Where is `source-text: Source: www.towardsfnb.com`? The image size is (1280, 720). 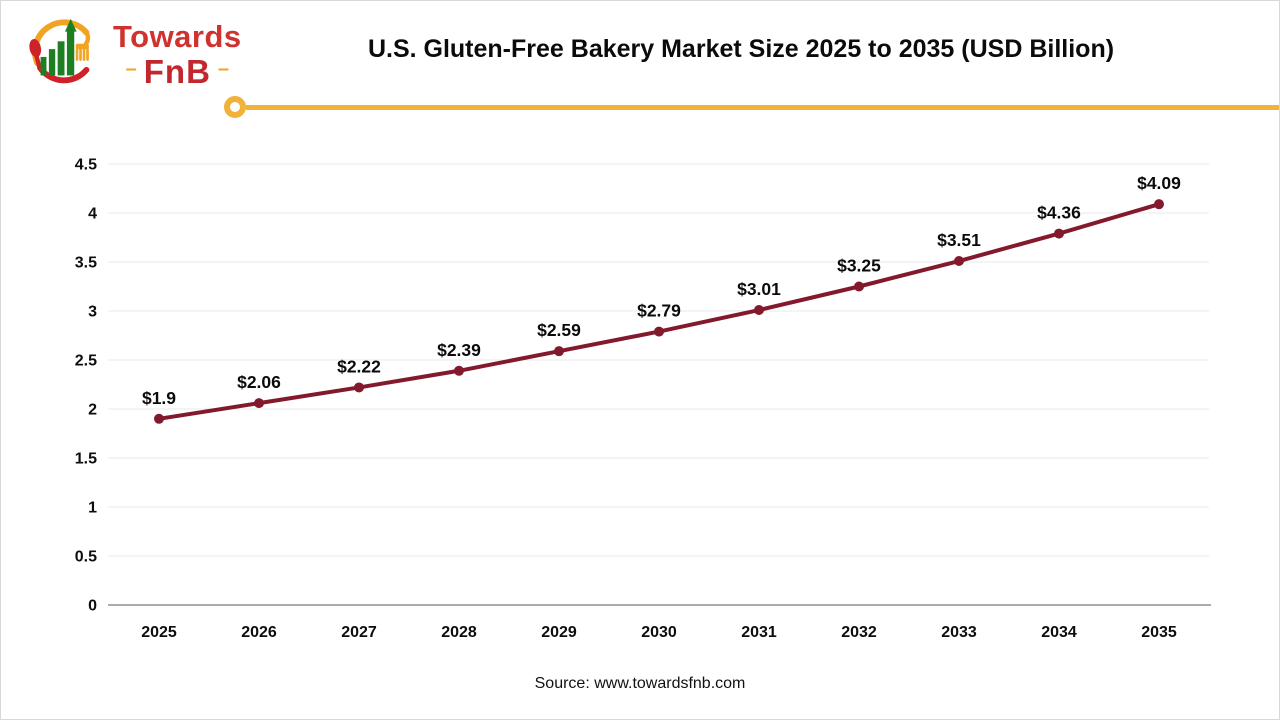 source-text: Source: www.towardsfnb.com is located at coordinates (640, 683).